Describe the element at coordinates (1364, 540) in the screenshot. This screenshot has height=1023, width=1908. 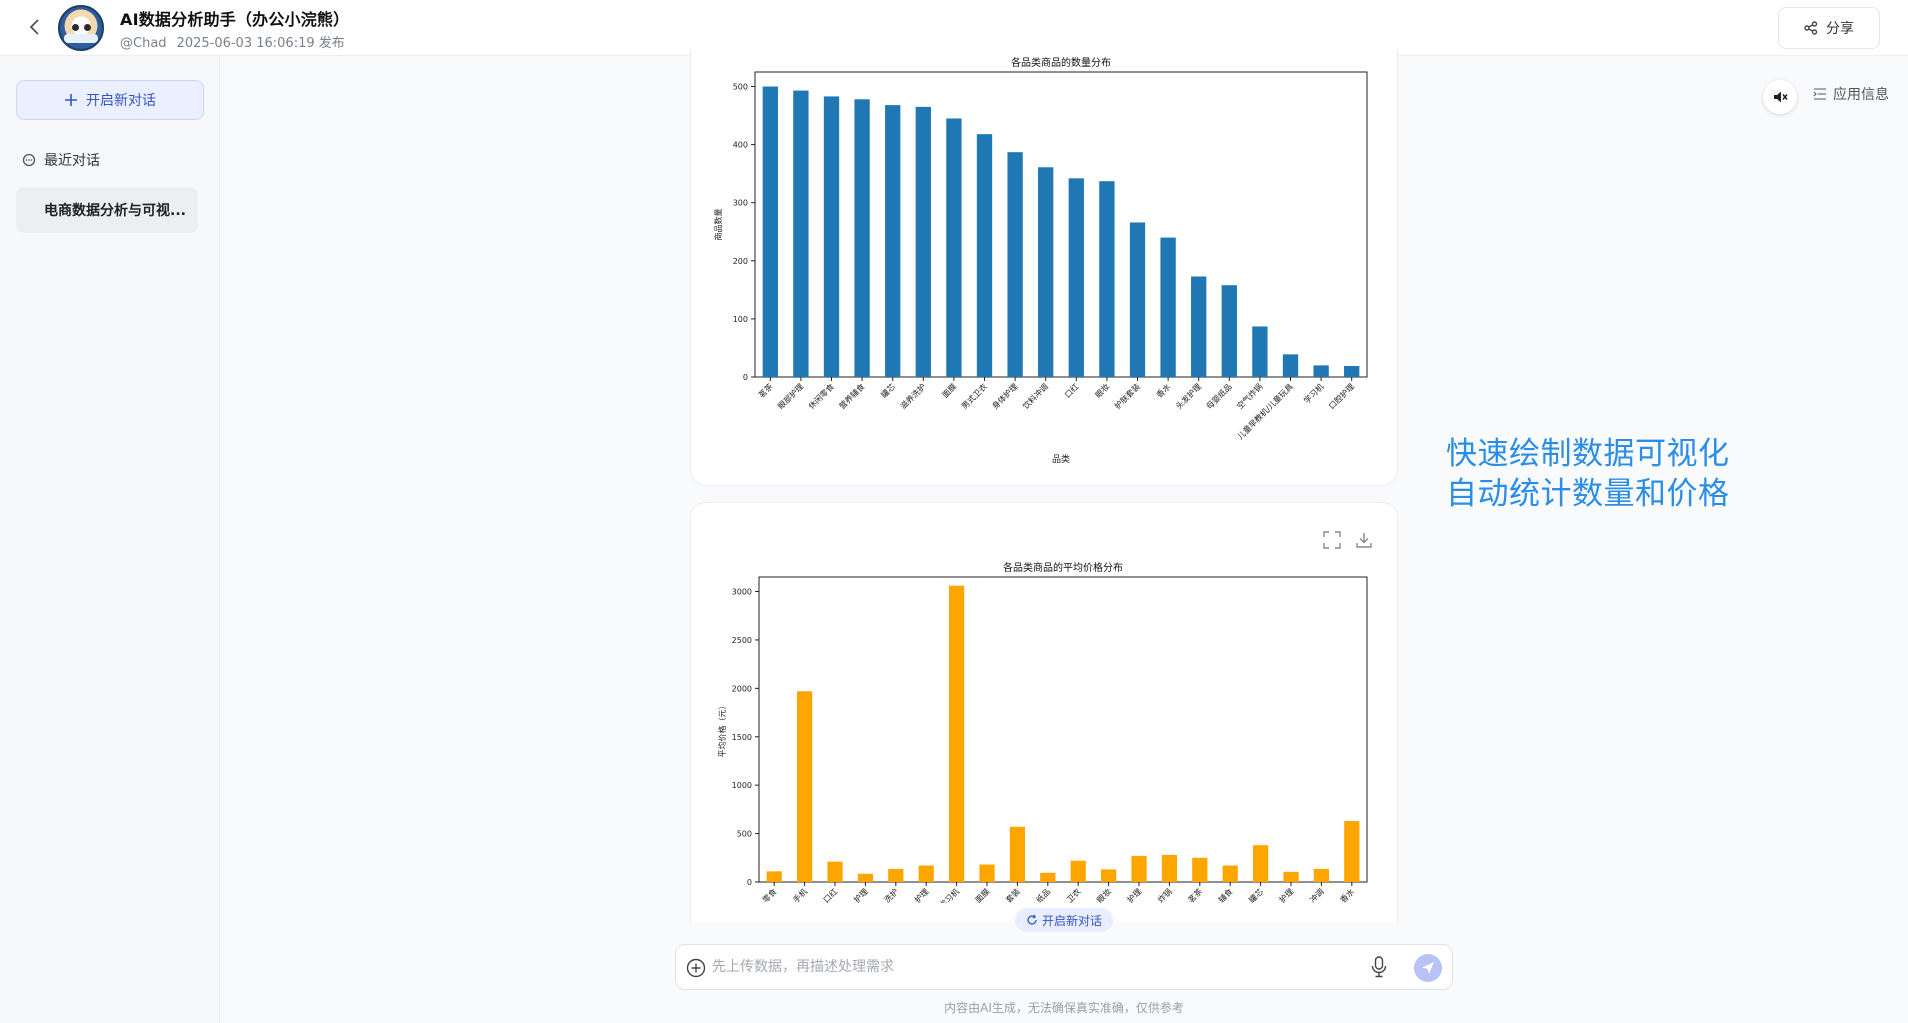
I see `download-icon` at that location.